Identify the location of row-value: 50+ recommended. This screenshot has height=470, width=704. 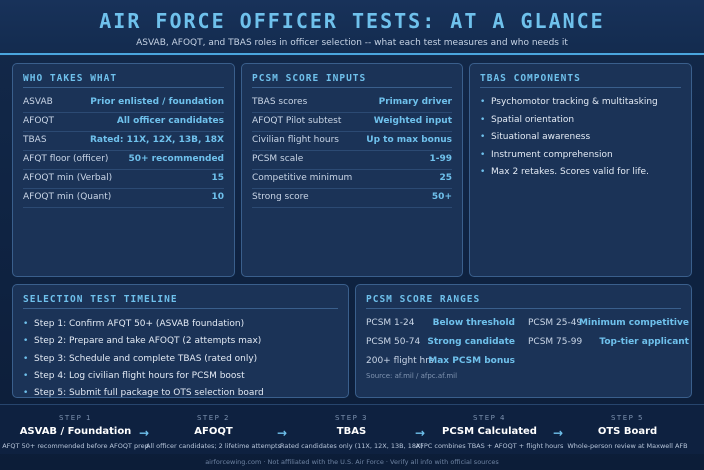
(176, 159).